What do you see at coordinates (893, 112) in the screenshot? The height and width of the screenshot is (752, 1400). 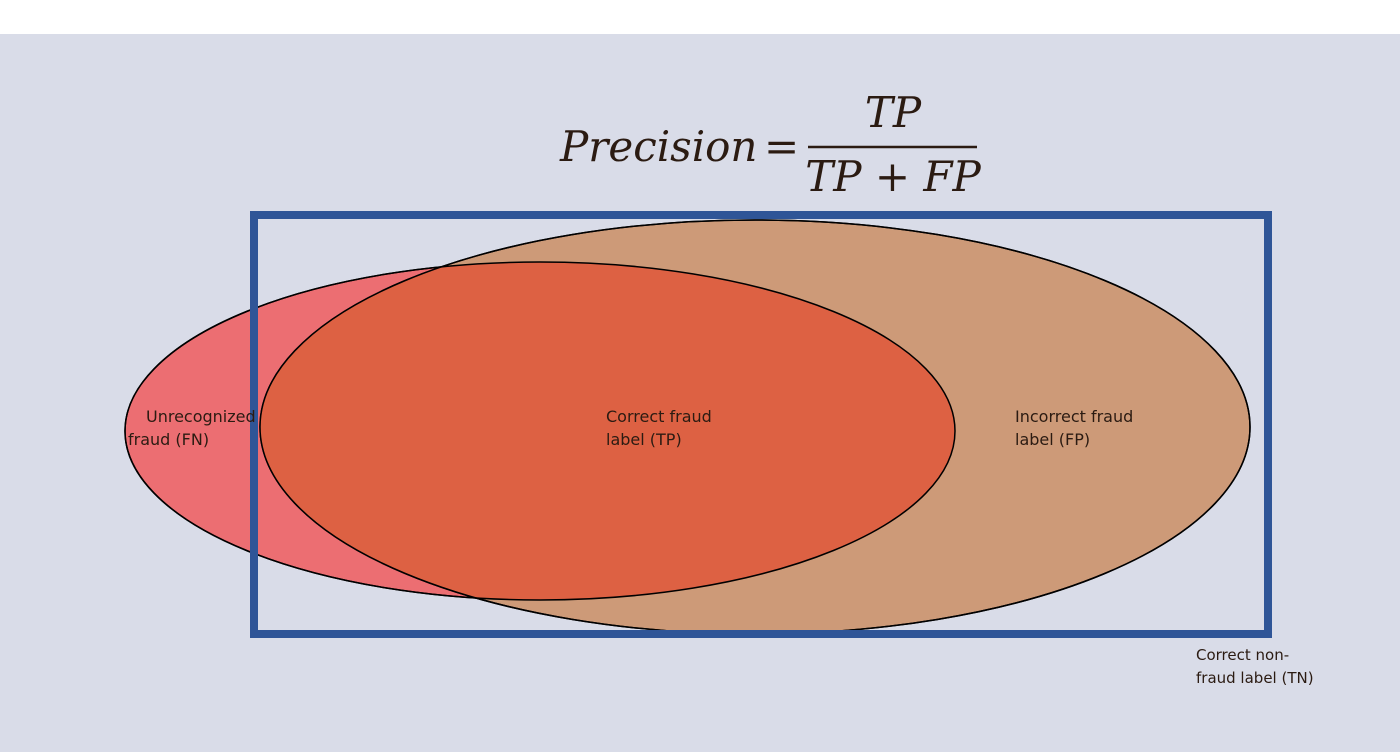 I see `formula-numerator: TP` at bounding box center [893, 112].